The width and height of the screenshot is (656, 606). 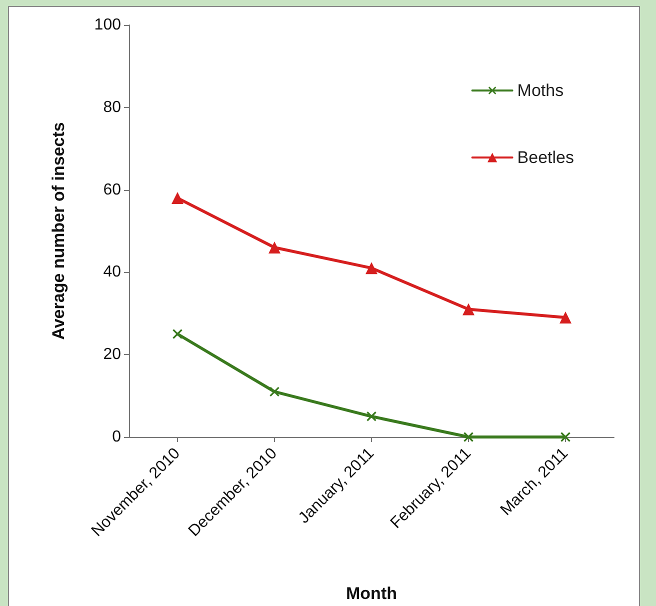 I want to click on y-tick-label: 40, so click(x=112, y=272).